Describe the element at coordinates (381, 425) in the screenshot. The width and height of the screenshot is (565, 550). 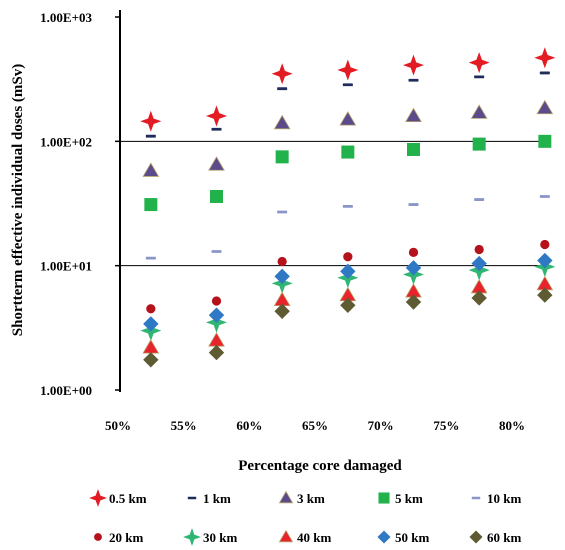
I see `x-tick-label: 70%` at that location.